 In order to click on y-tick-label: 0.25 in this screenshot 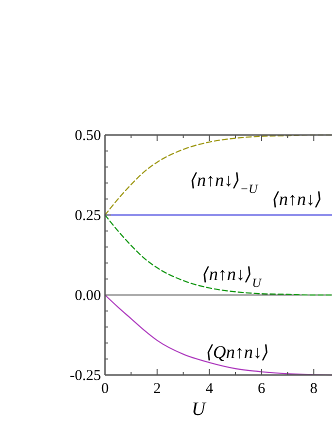, I will do `click(87, 216)`.